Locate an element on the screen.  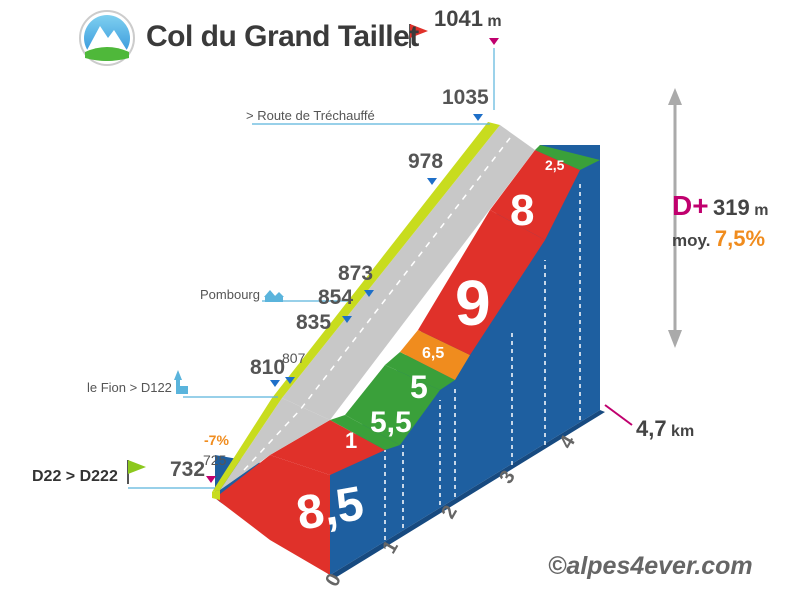
start-flag-icon is located at coordinates (136, 472).